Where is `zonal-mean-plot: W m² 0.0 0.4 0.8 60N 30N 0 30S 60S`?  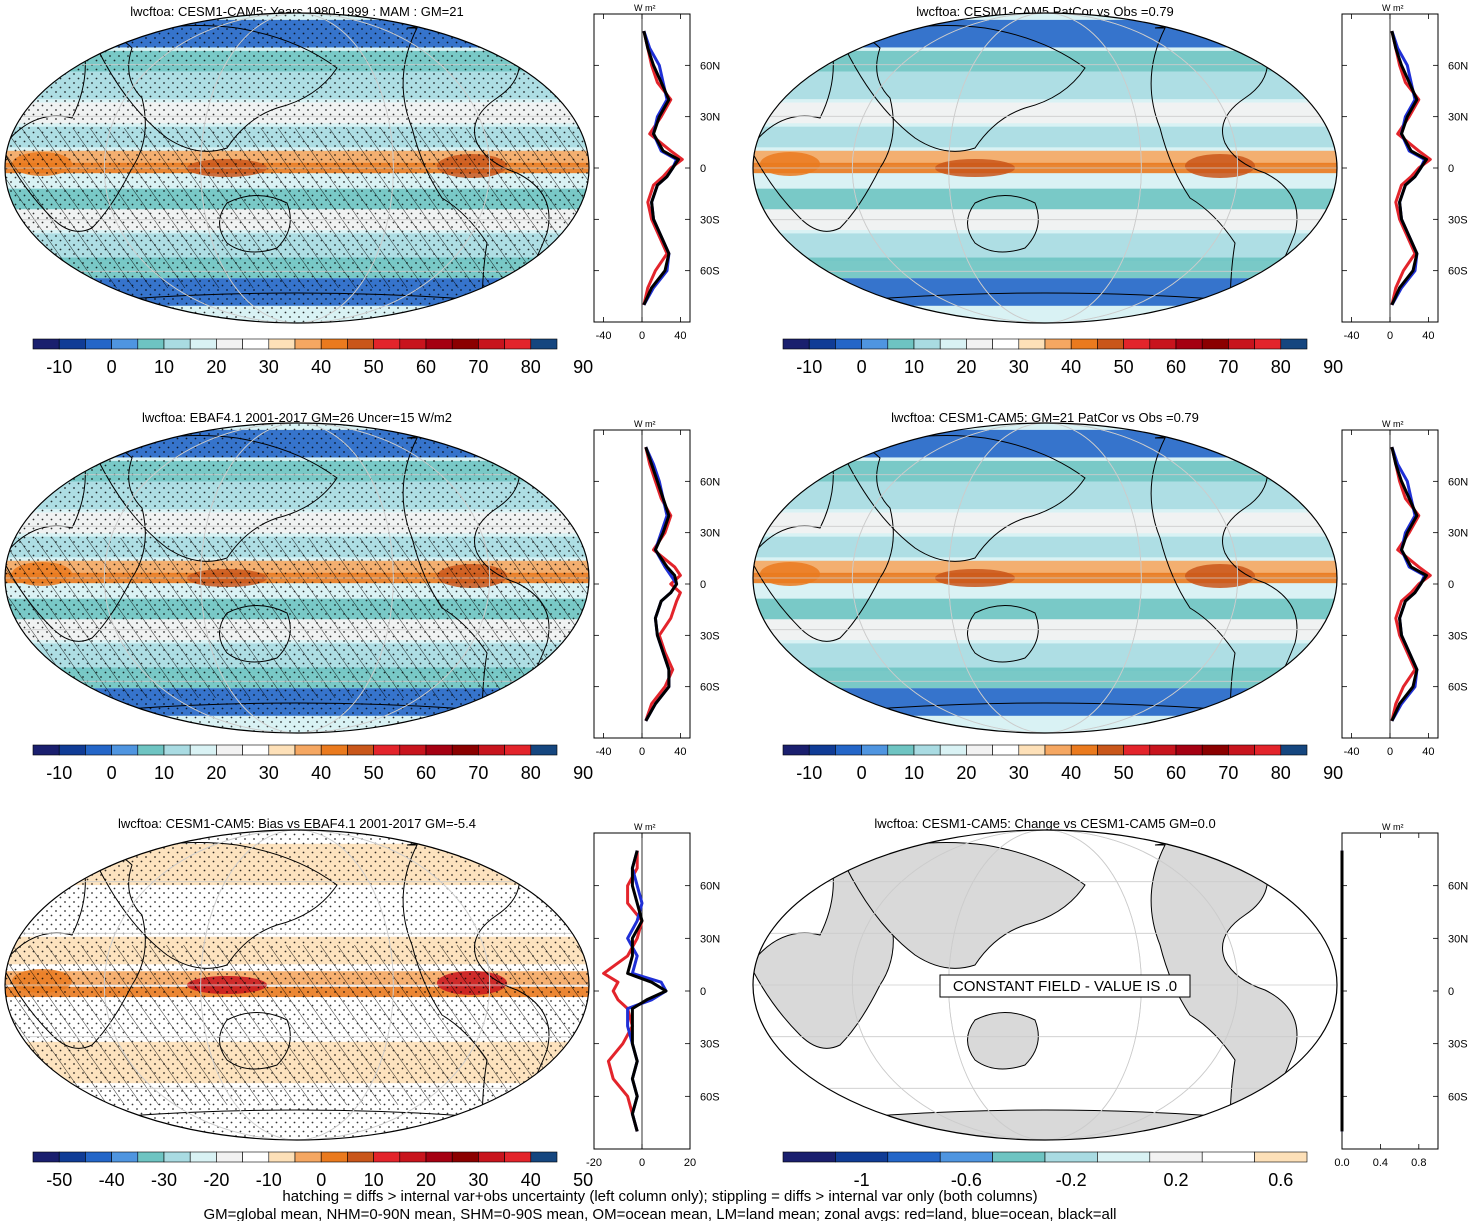
zonal-mean-plot: W m² 0.0 0.4 0.8 60N 30N 0 30S 60S is located at coordinates (1401, 995).